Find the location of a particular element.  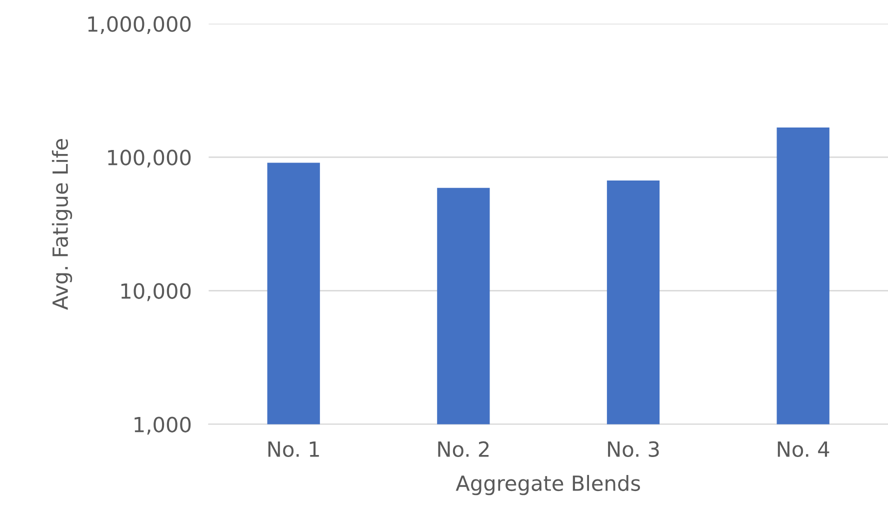

x-tick-label: No. 2 is located at coordinates (463, 449).